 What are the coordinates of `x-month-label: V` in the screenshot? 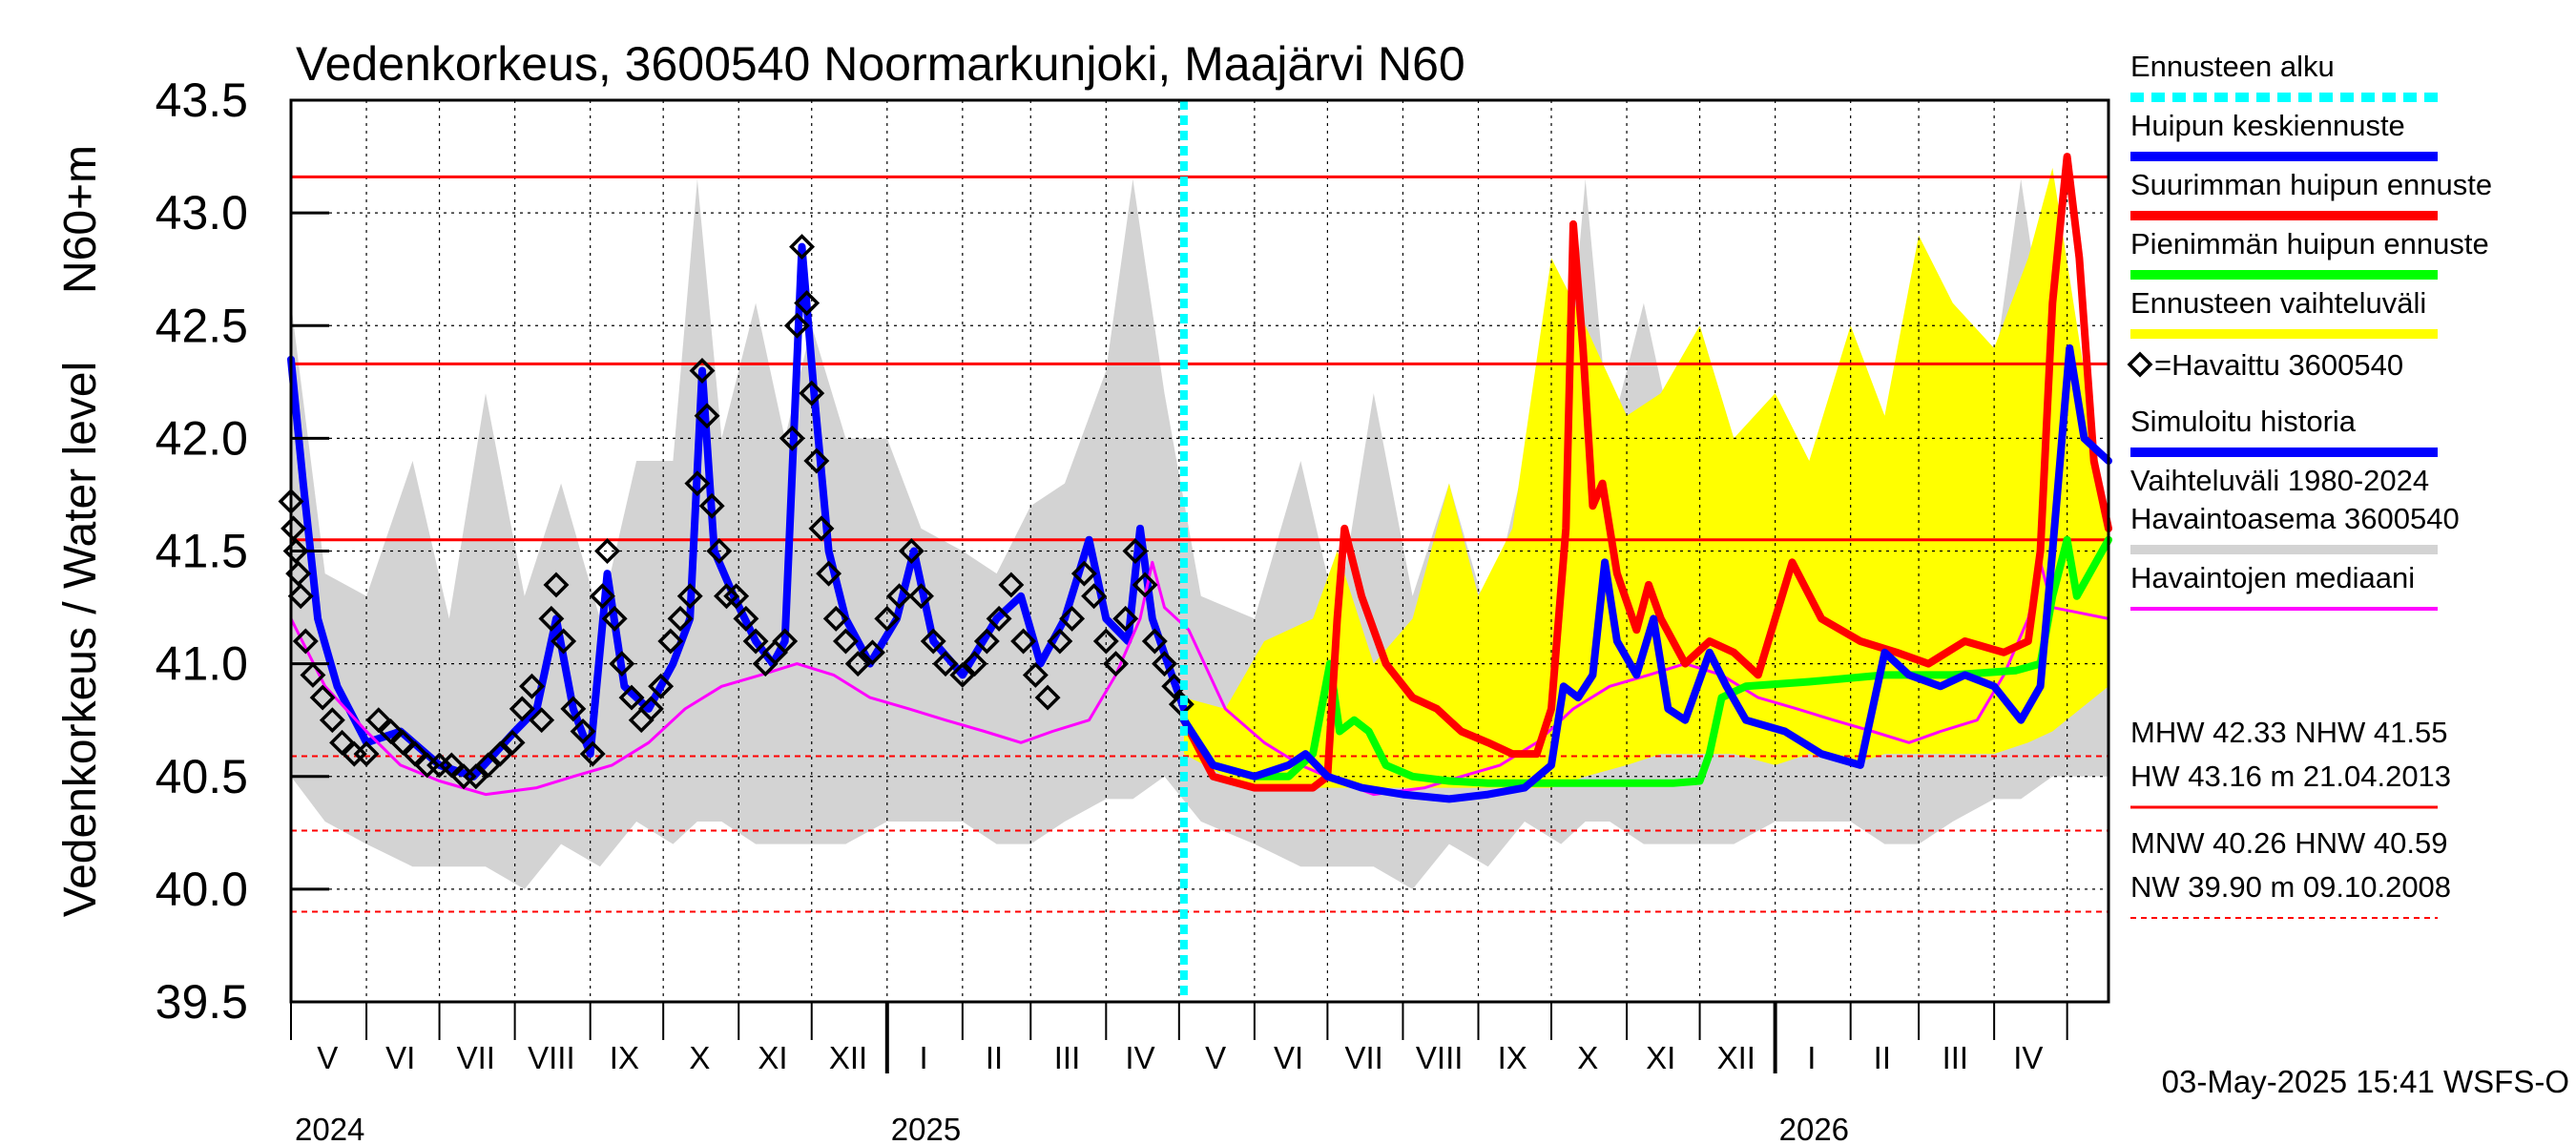 It's located at (1215, 1057).